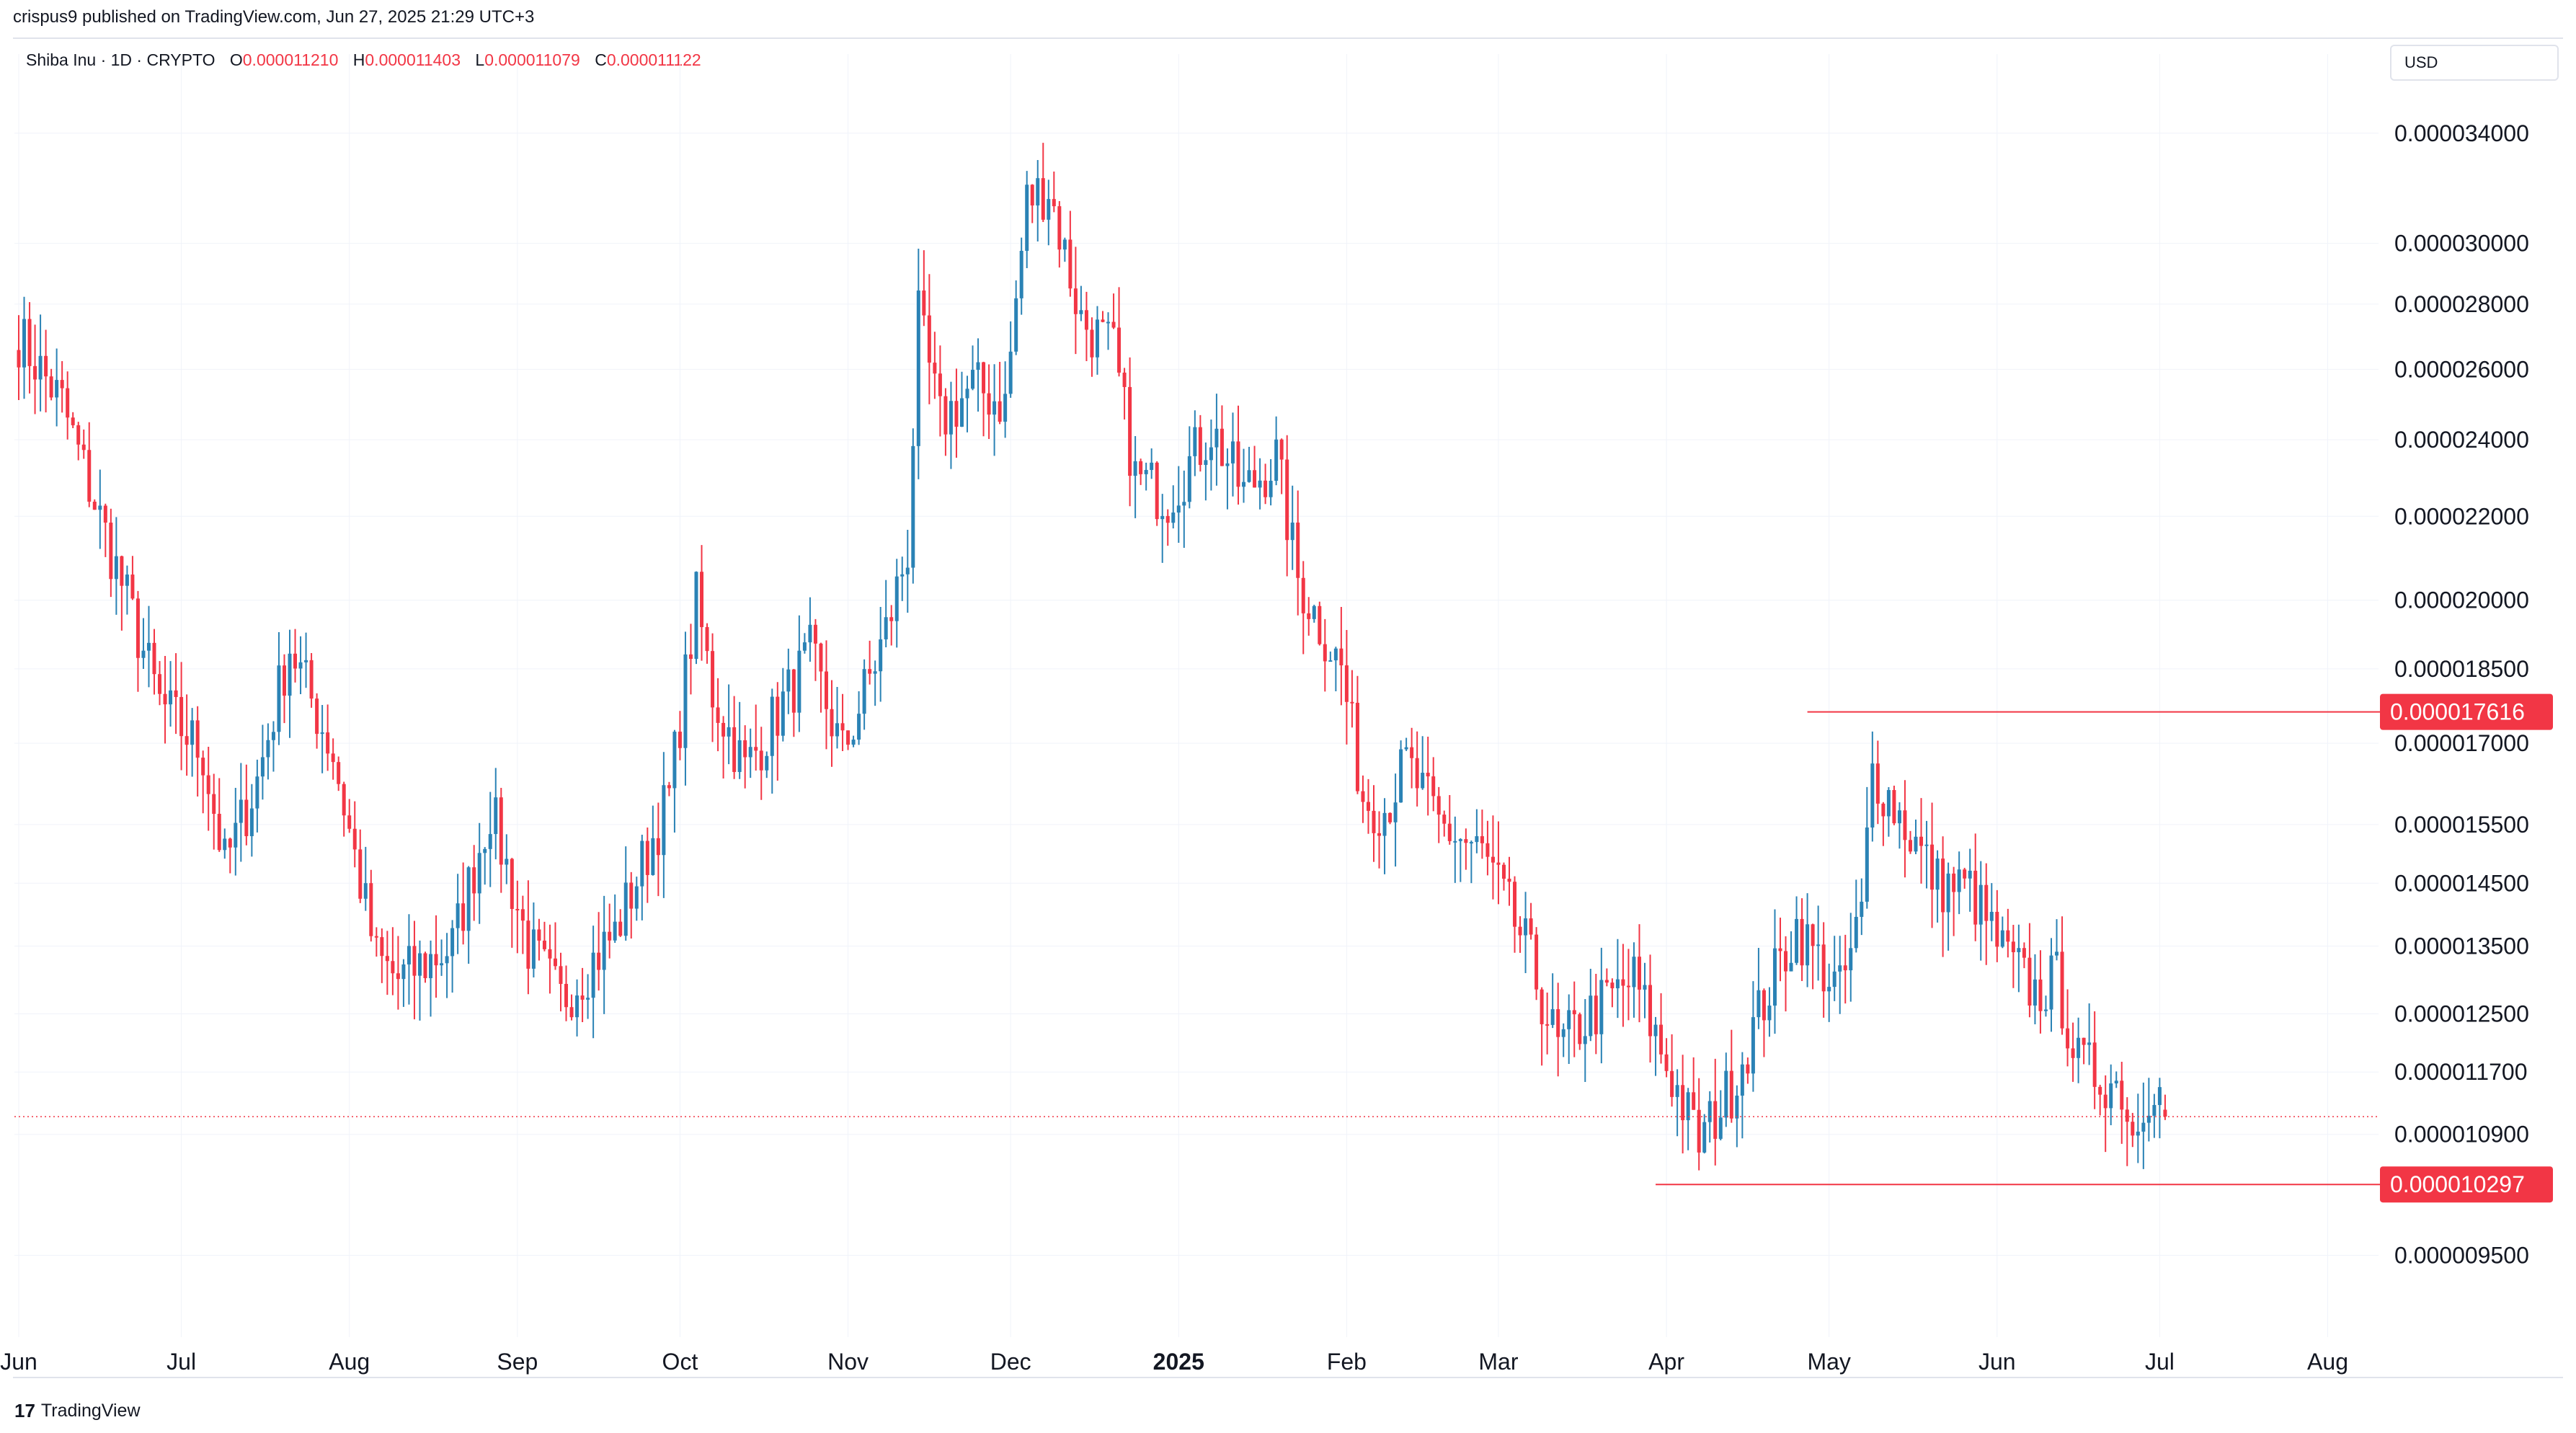 The image size is (2576, 1433). What do you see at coordinates (2460, 1072) in the screenshot?
I see `price-tick-label: 0.000011700` at bounding box center [2460, 1072].